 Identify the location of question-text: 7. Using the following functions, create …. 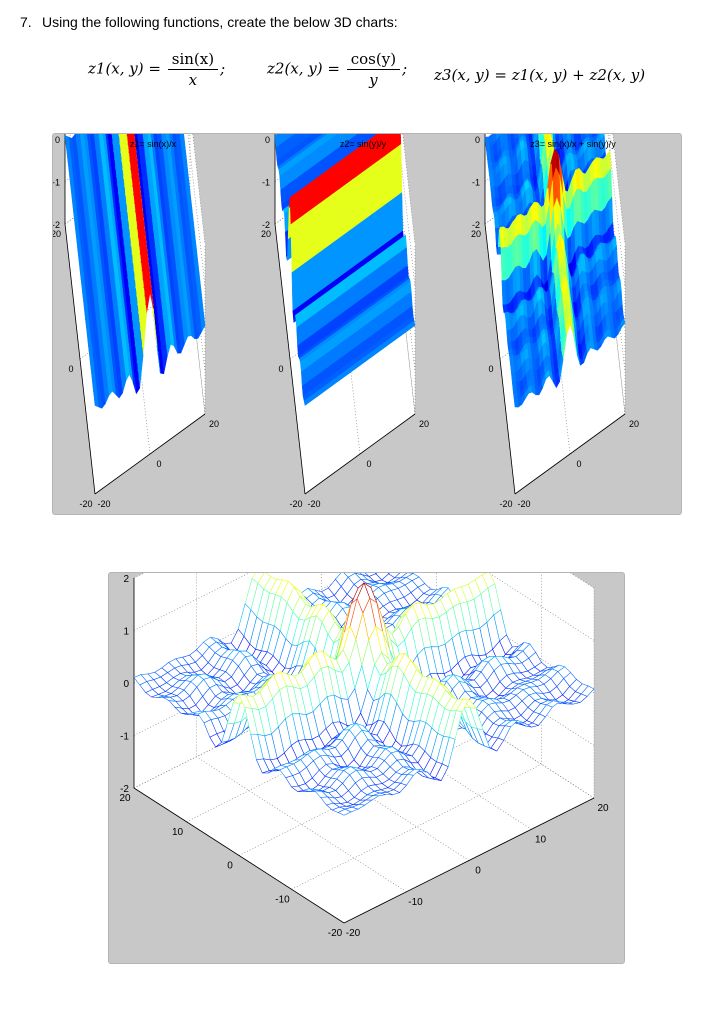
(209, 22).